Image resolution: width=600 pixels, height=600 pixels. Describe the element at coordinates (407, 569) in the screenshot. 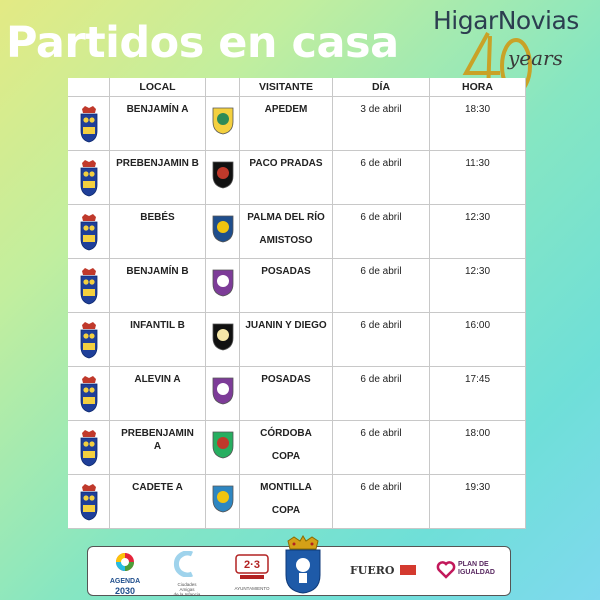

I see `fuero-mark` at that location.